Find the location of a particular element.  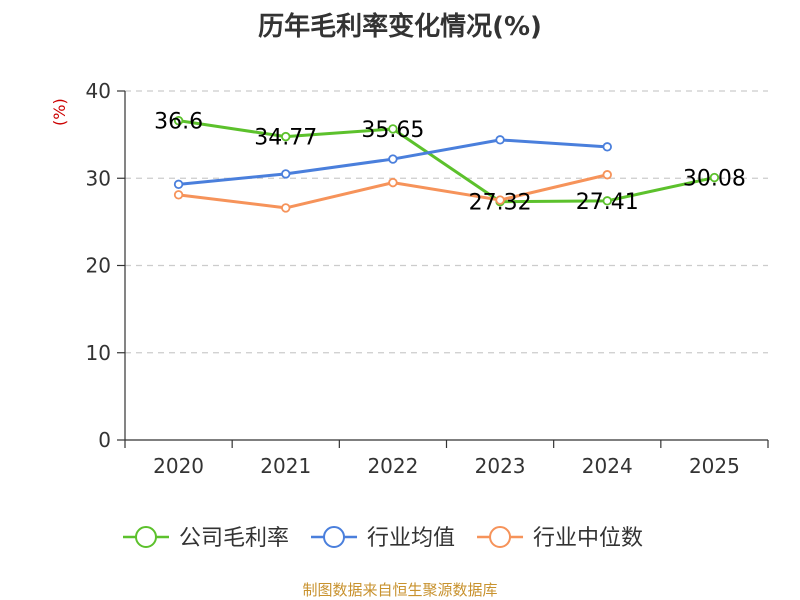

legend-item: 行业中位数 is located at coordinates (560, 538).